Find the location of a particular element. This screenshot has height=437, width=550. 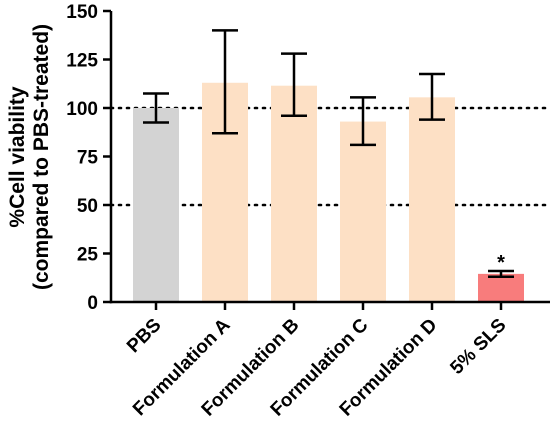

bar-pbs is located at coordinates (156, 205).